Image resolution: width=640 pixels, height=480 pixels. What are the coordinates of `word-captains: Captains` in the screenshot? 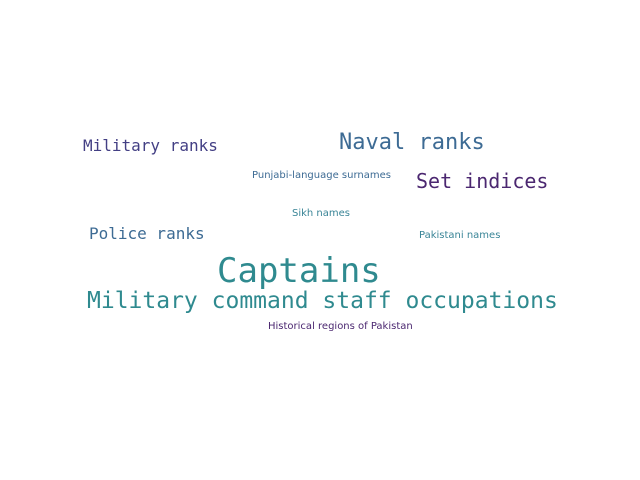 It's located at (299, 271).